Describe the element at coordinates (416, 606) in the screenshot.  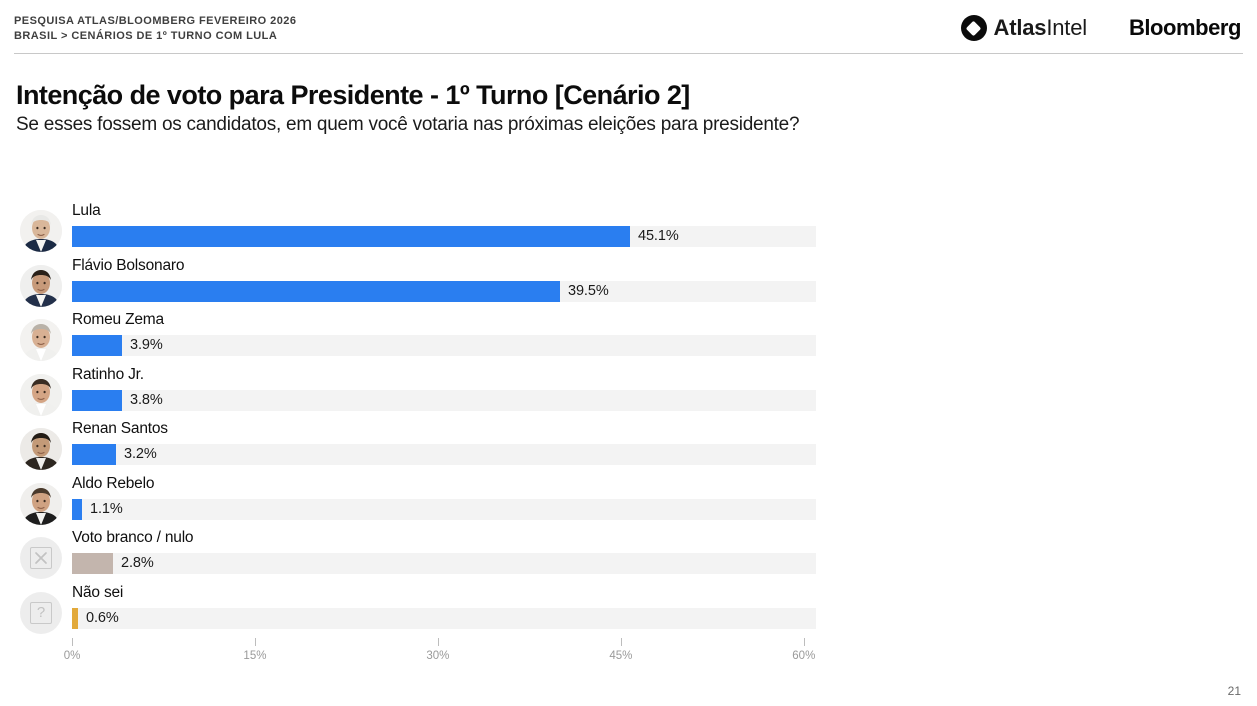
I see `bar-row: ? Não sei 0.6%` at that location.